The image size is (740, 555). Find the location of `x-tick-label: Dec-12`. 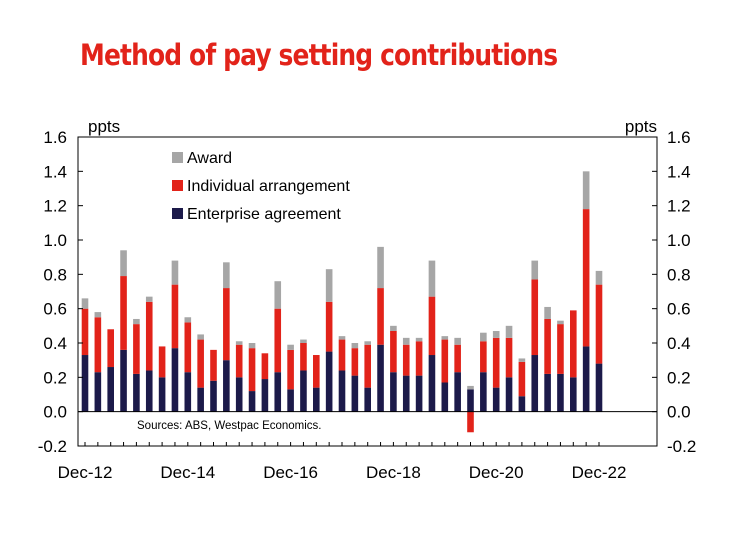

x-tick-label: Dec-12 is located at coordinates (85, 472).